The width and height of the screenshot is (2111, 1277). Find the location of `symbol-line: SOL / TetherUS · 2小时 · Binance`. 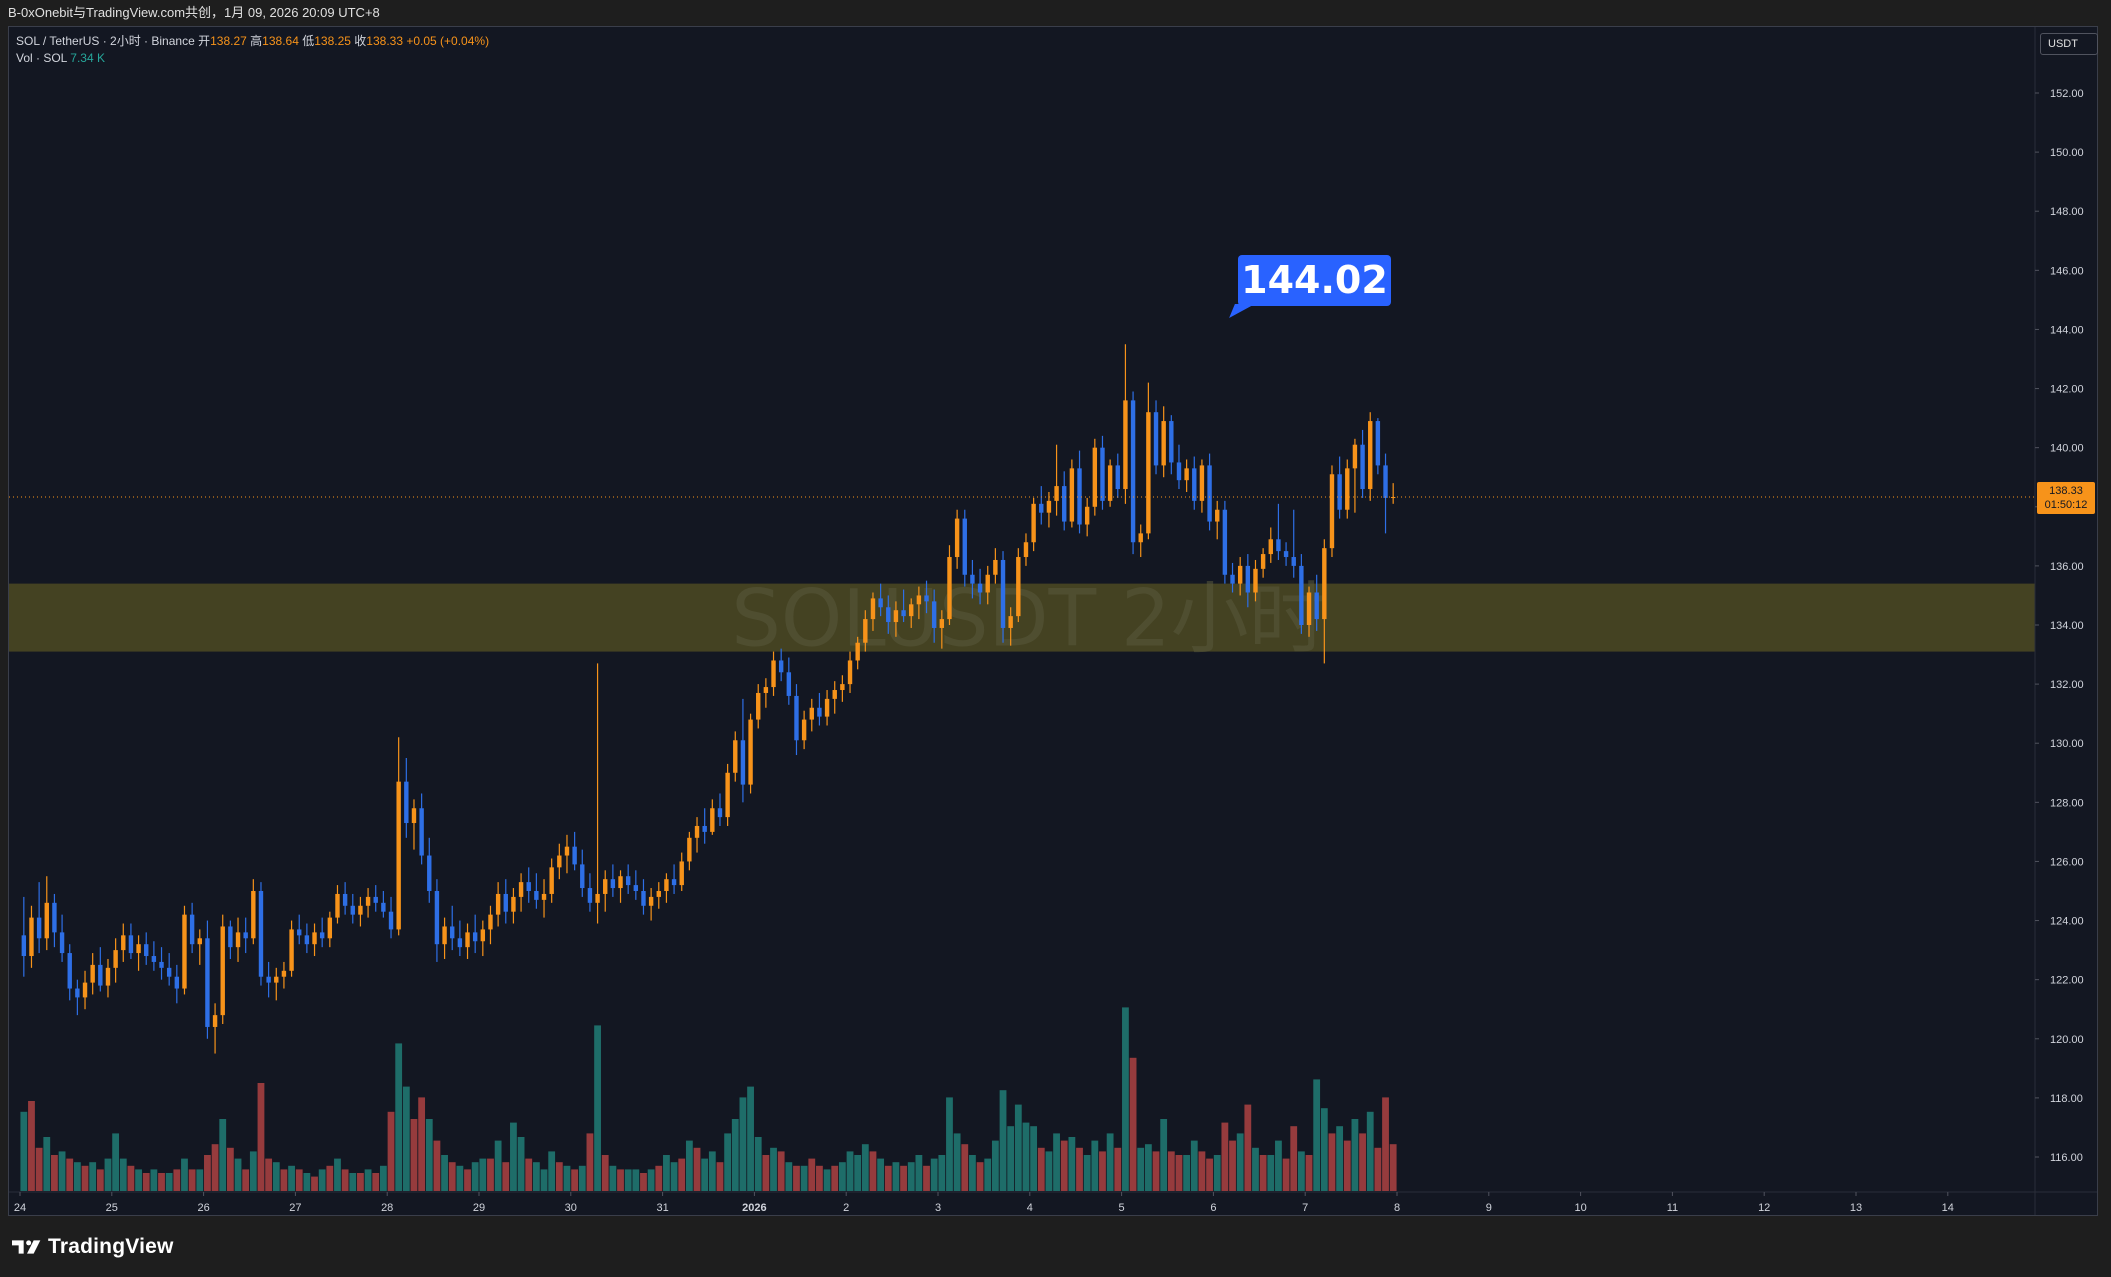

symbol-line: SOL / TetherUS · 2小时 · Binance is located at coordinates (105, 41).